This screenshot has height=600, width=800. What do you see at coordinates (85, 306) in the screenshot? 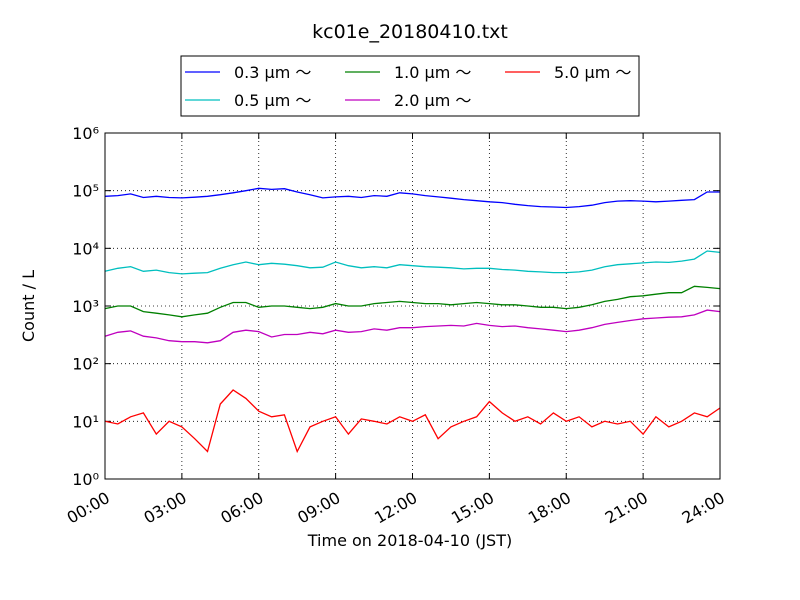
I see `y-tick-label: 10³` at bounding box center [85, 306].